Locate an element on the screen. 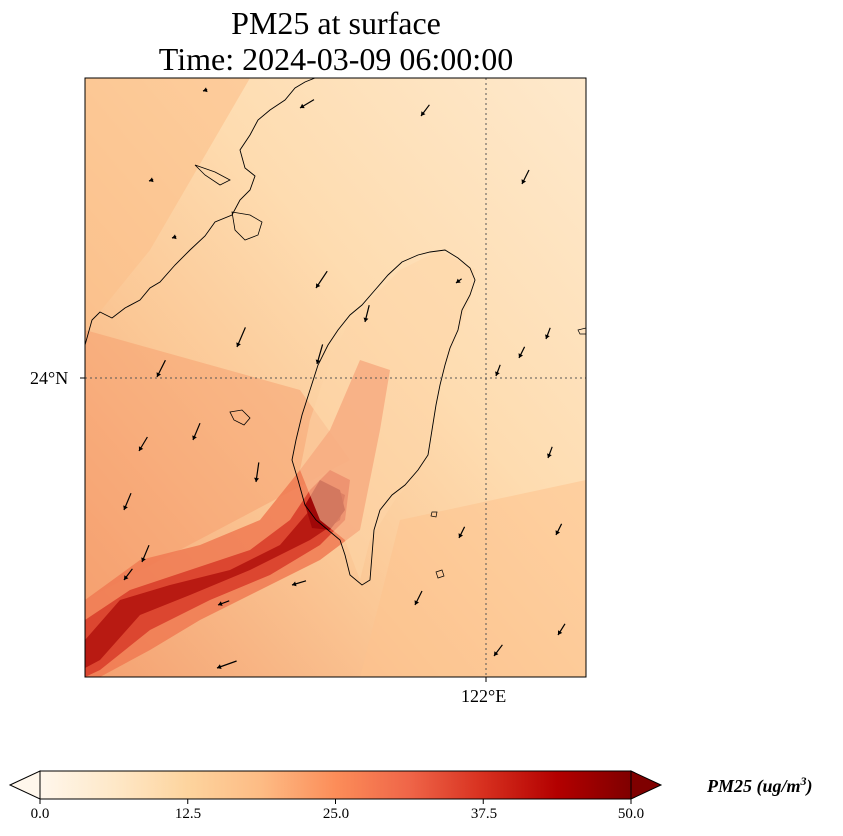  colorbar-extend-min is located at coordinates (24, 785).